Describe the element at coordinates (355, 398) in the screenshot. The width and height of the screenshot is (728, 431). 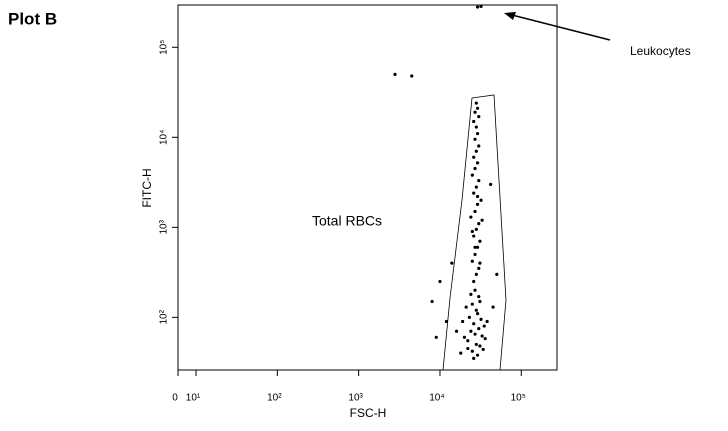
I see `x-tick-label: 10³` at that location.